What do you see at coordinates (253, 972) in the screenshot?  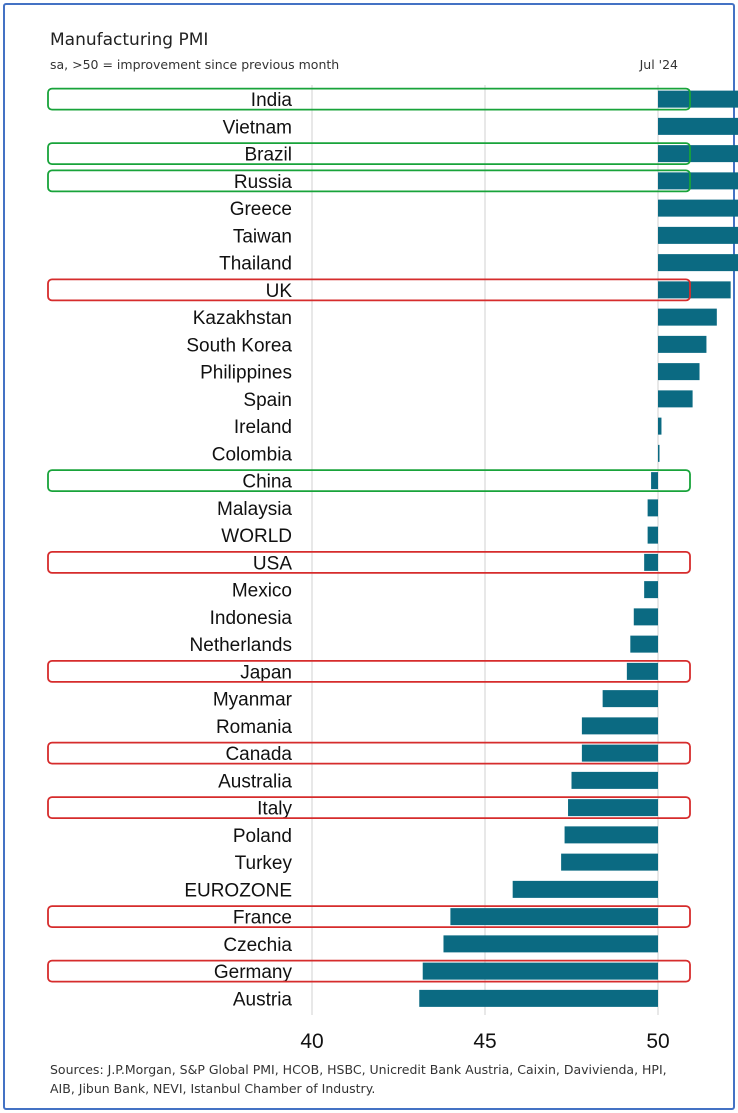 I see `category-label-germany: Germany` at bounding box center [253, 972].